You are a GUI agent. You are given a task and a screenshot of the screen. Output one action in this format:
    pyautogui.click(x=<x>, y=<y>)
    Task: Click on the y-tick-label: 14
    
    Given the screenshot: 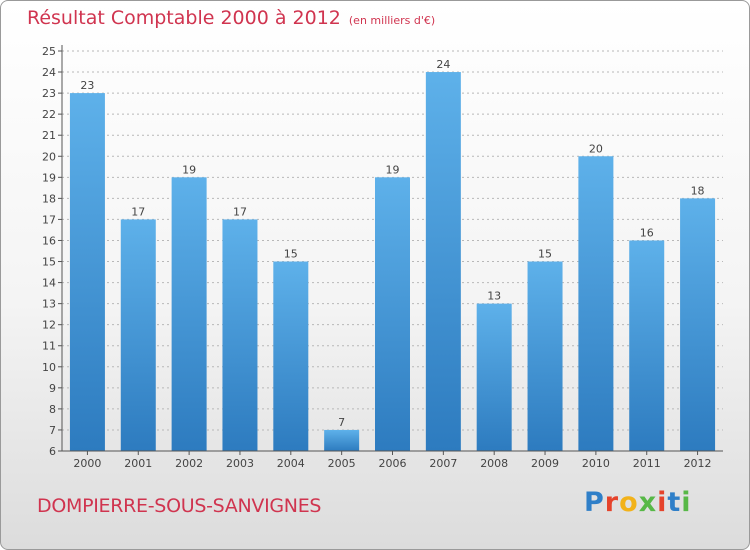 What is the action you would take?
    pyautogui.click(x=49, y=283)
    